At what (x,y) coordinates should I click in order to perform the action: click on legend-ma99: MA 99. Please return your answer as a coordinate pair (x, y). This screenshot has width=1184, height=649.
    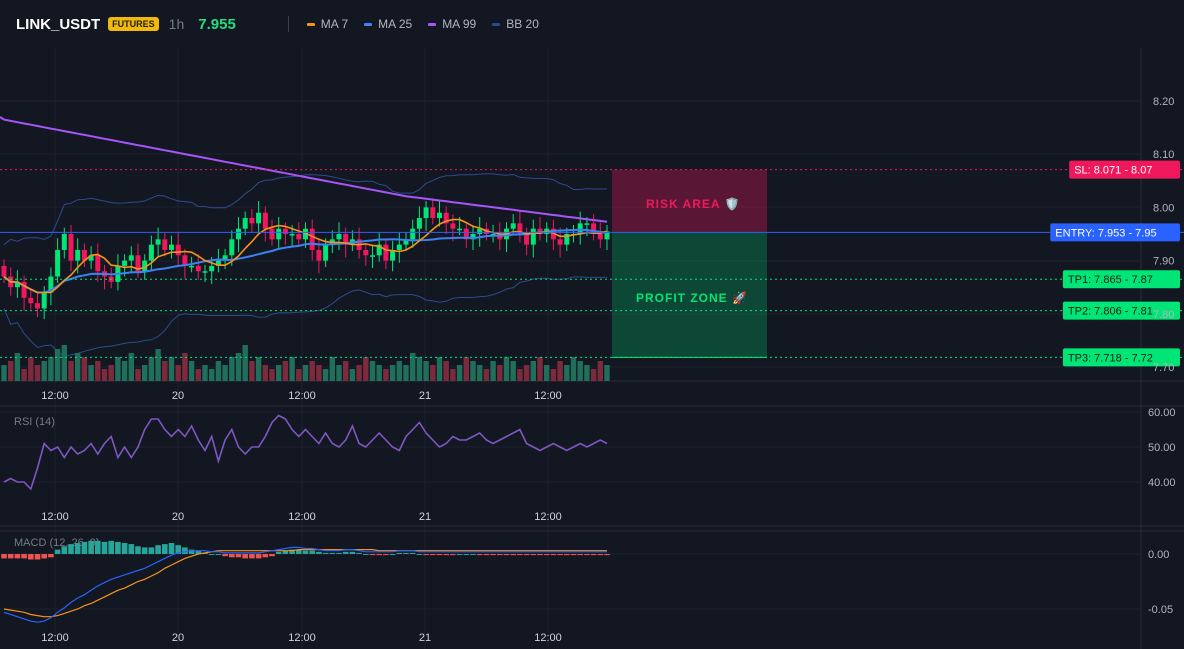
    Looking at the image, I should click on (452, 24).